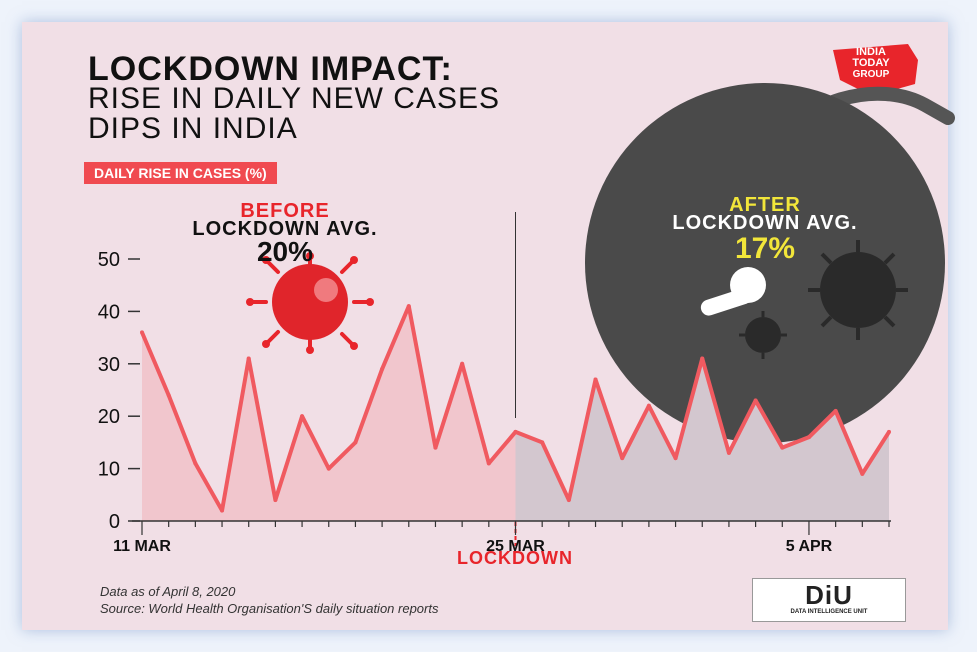 The image size is (977, 652). Describe the element at coordinates (193, 129) in the screenshot. I see `title-line-3: DIPS IN INDIA` at that location.